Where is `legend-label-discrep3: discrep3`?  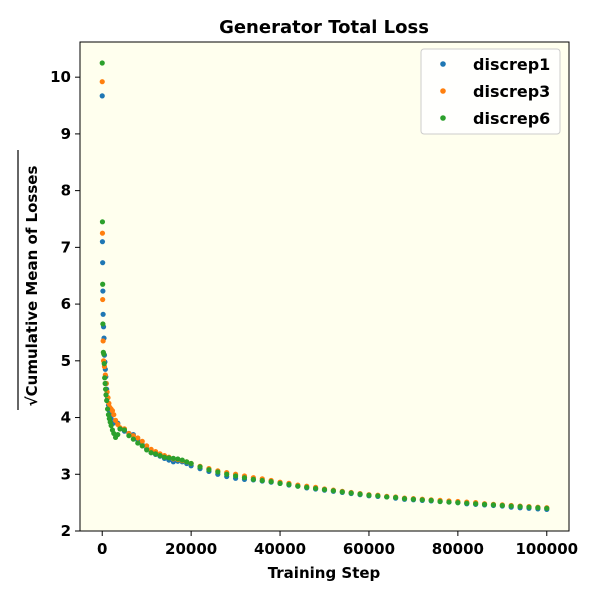
legend-label-discrep3: discrep3 is located at coordinates (511, 91).